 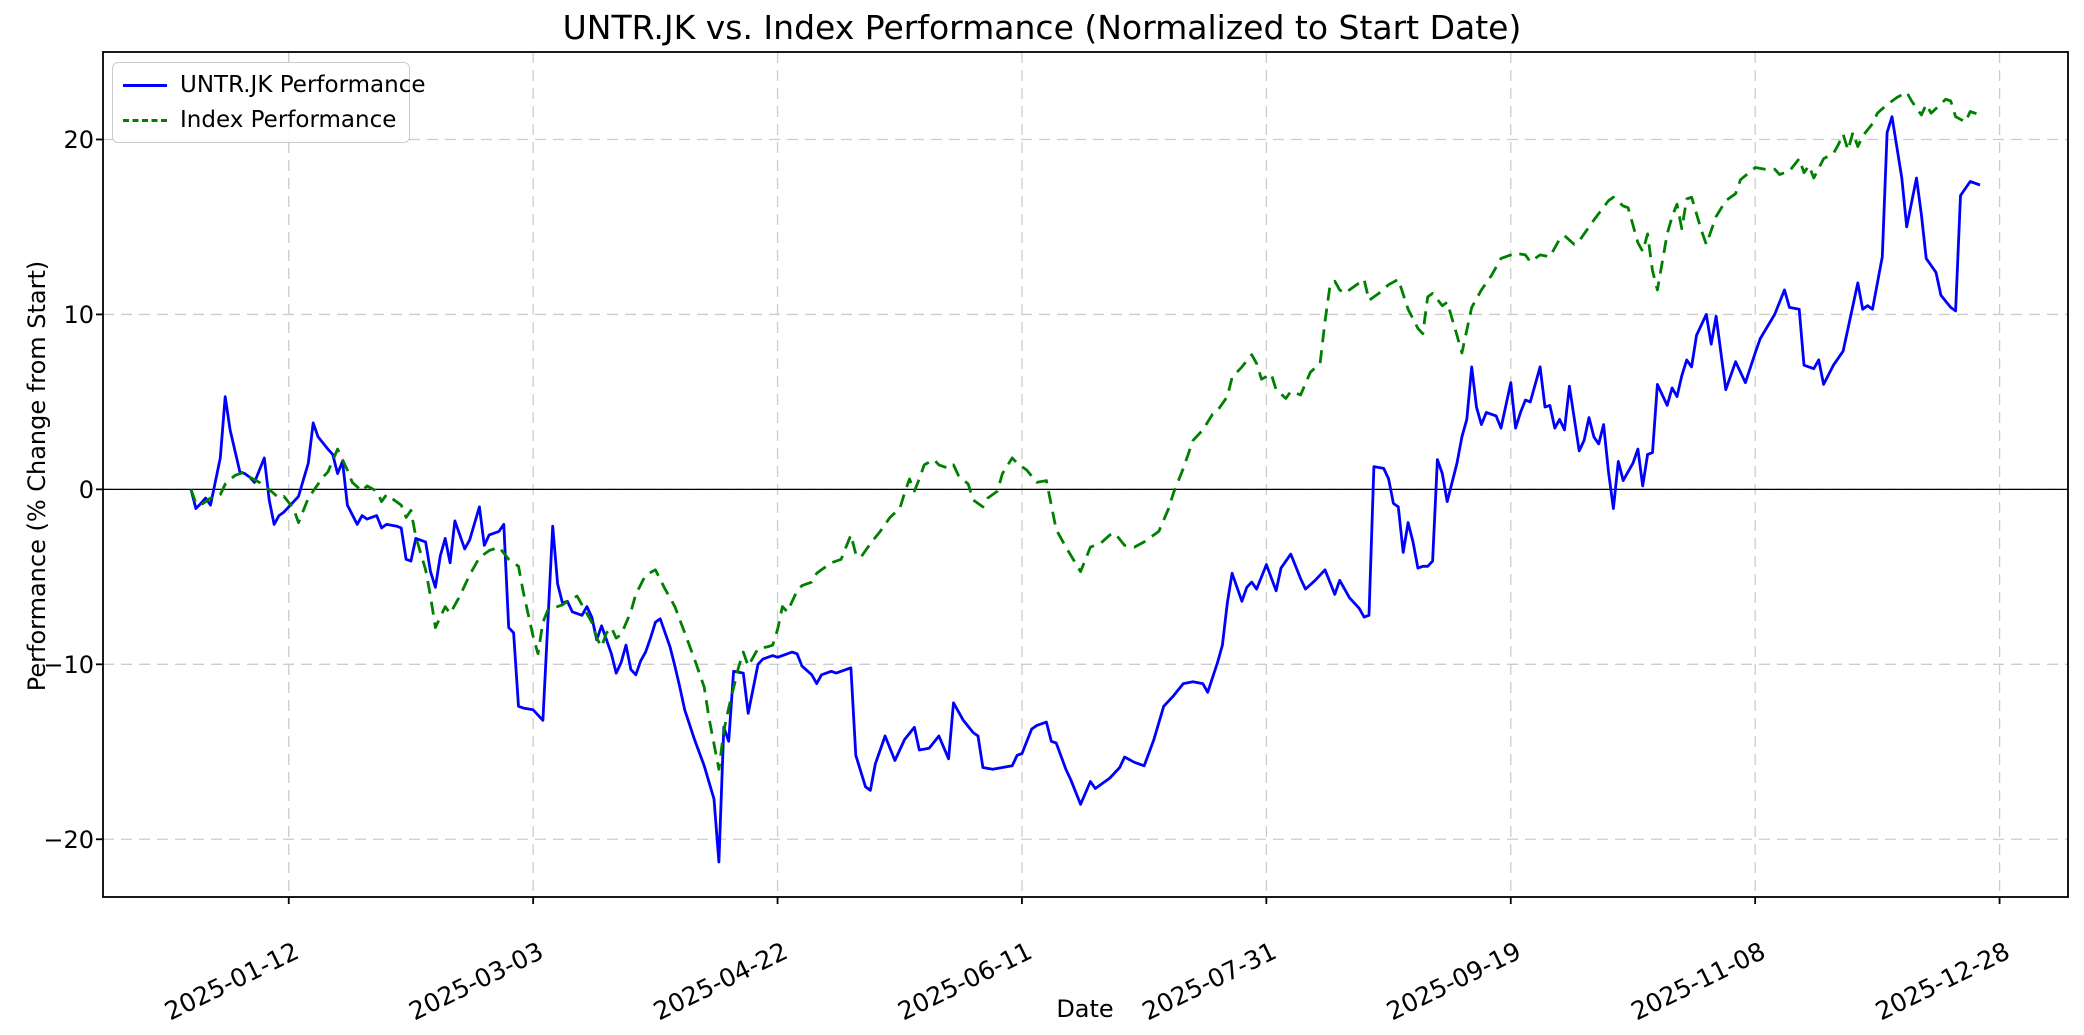 I want to click on index-line-sample-icon, so click(x=145, y=120).